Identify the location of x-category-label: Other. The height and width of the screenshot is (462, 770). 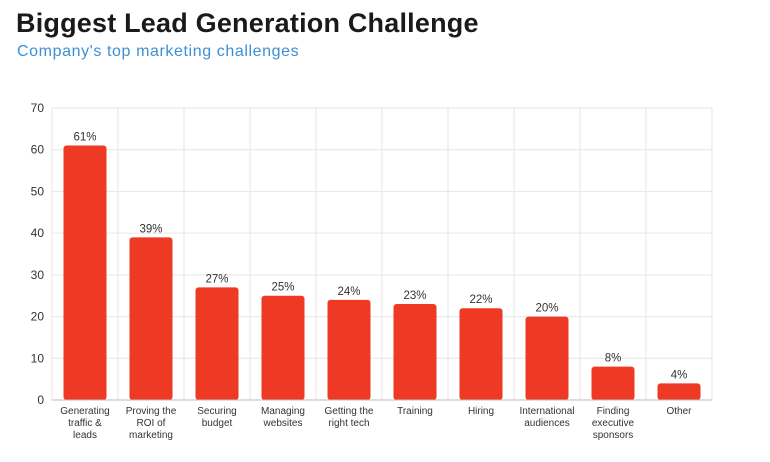
(679, 411).